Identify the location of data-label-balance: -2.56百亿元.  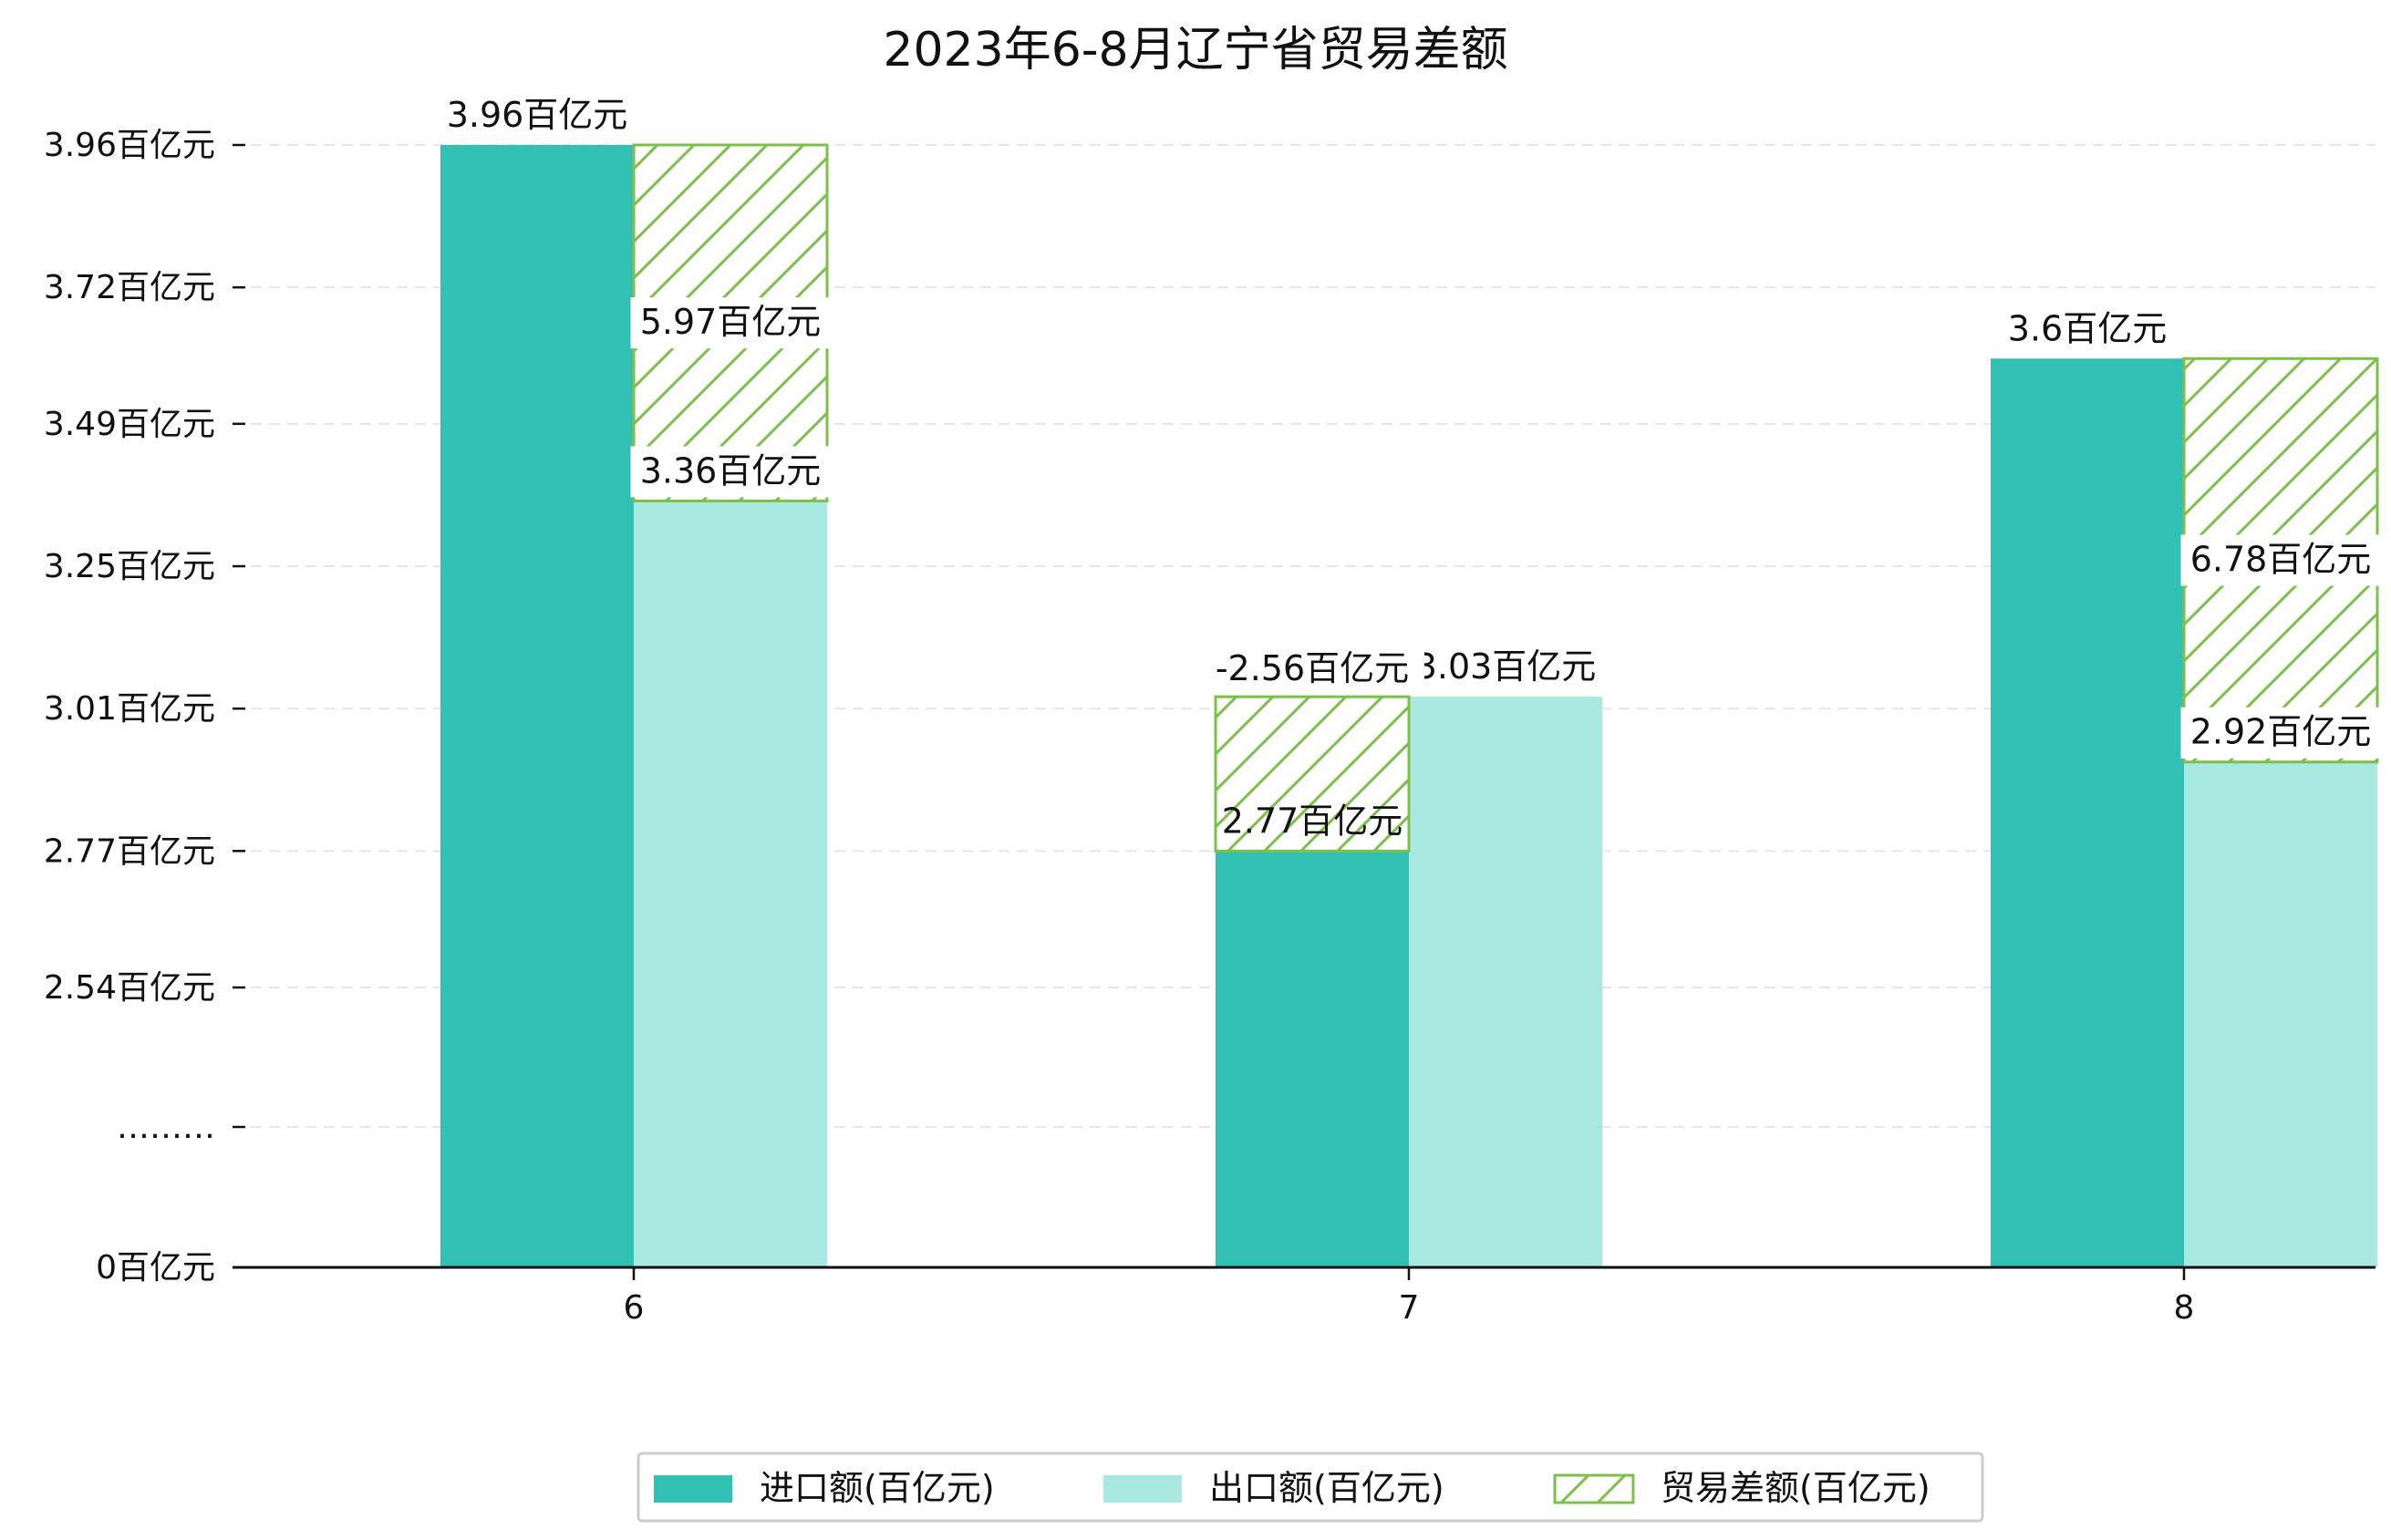
(1312, 668).